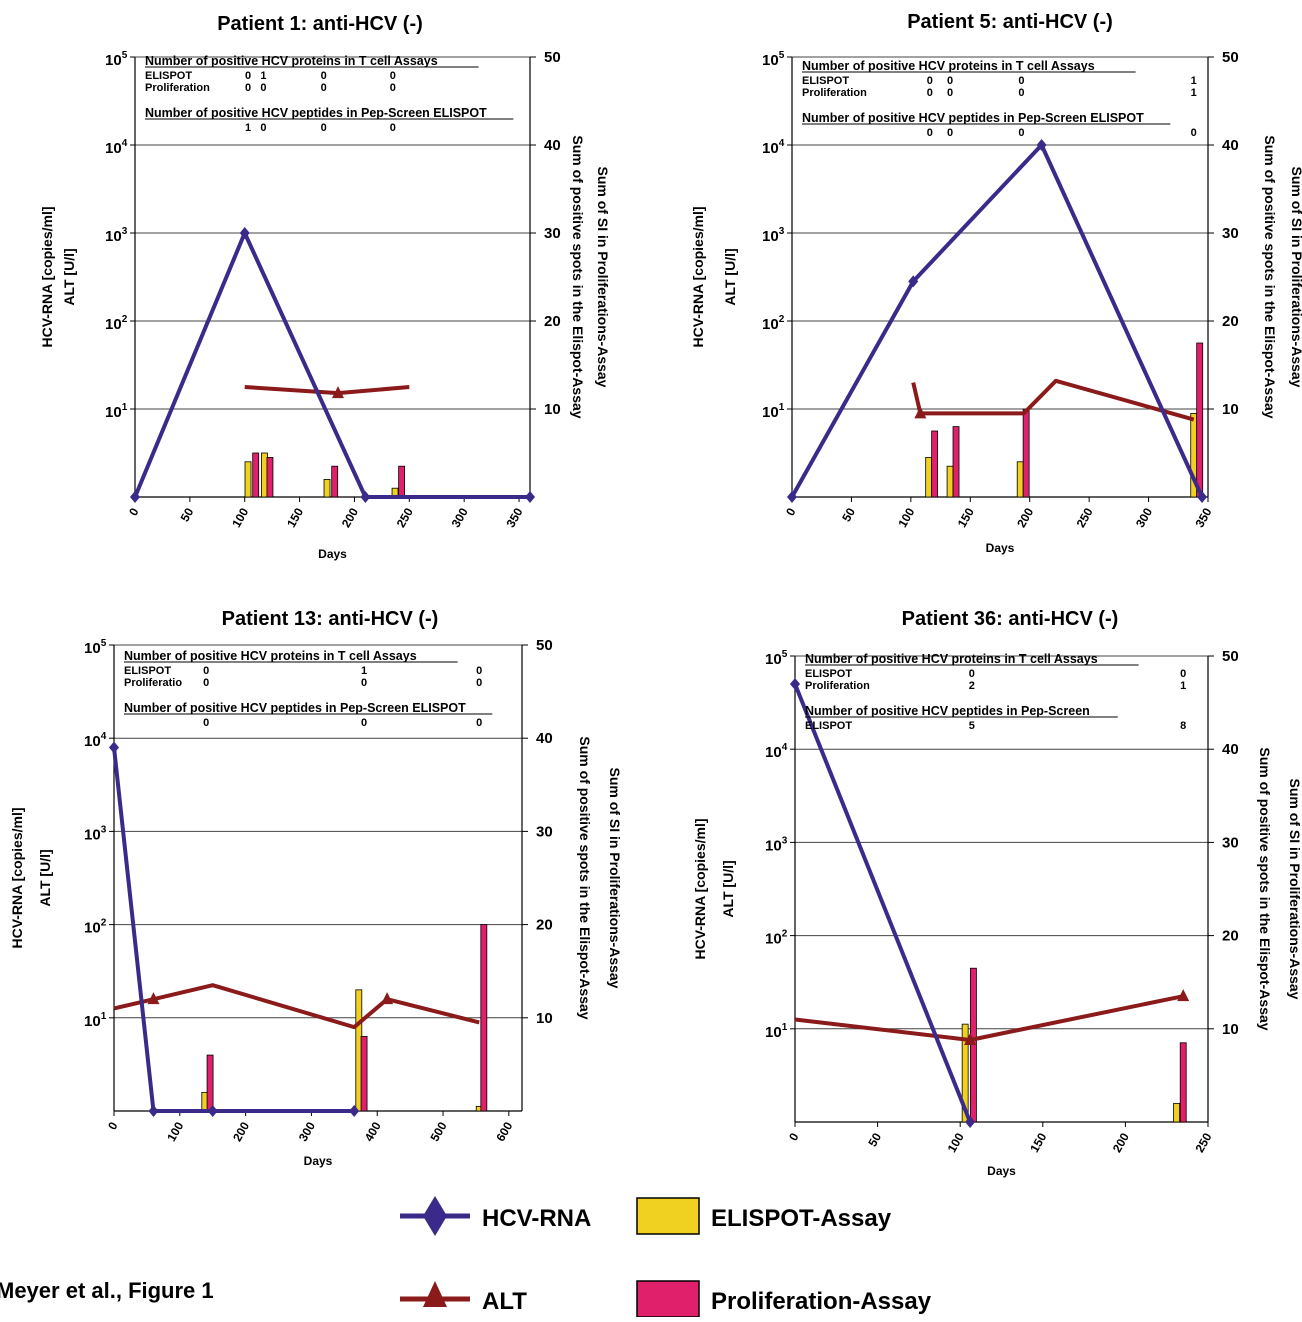  I want to click on tick-exponent: 5, so click(125, 55).